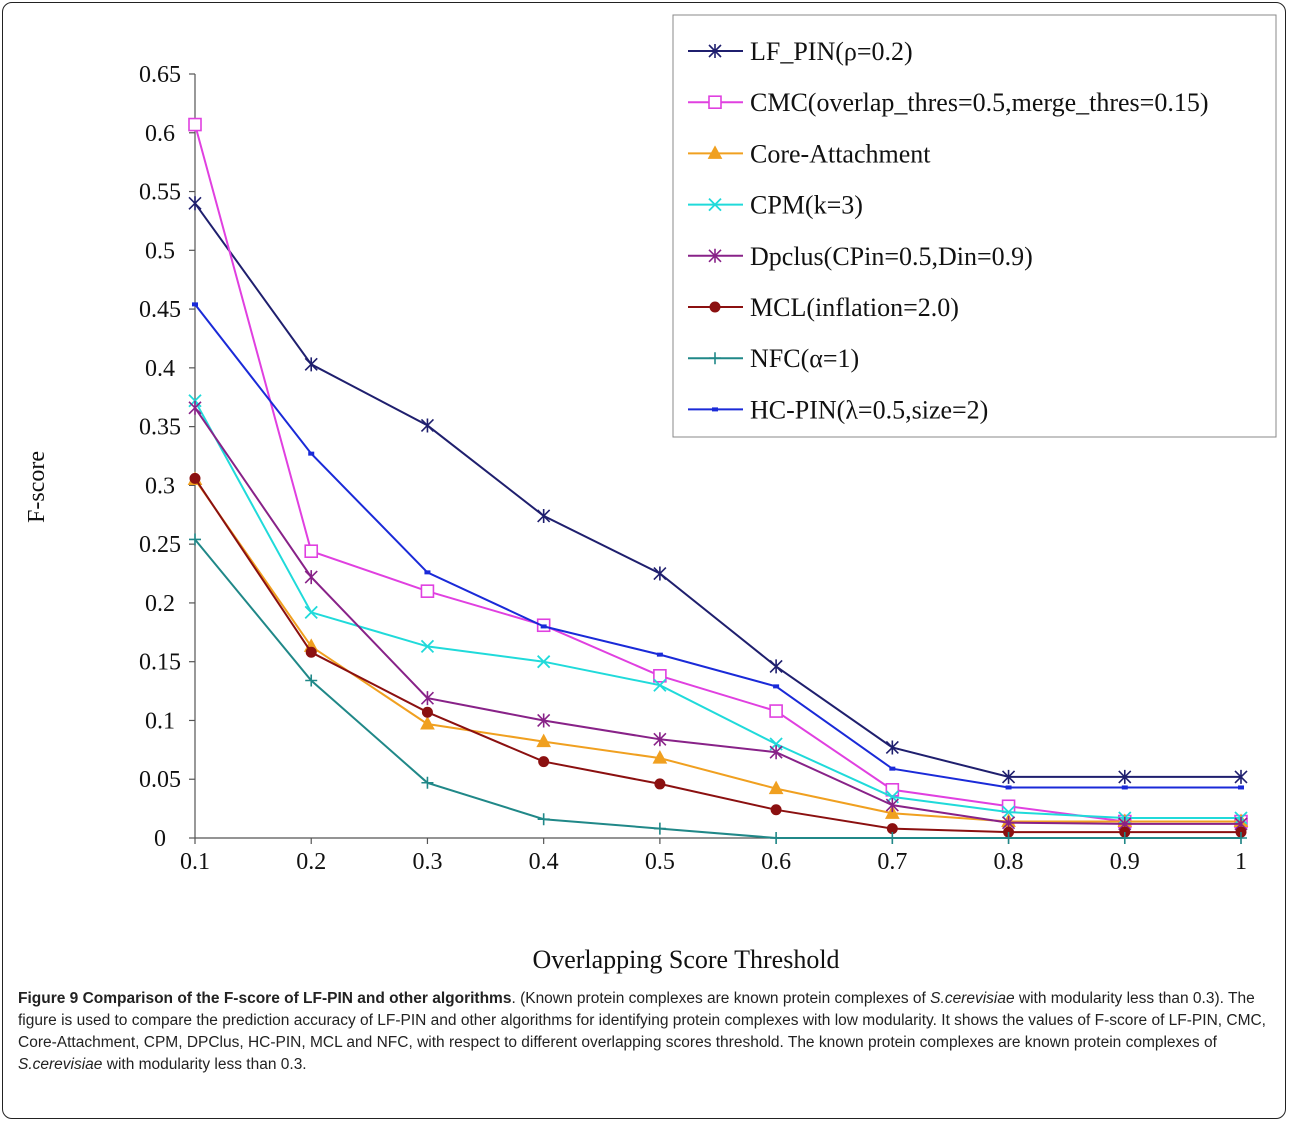 This screenshot has width=1290, height=1123. What do you see at coordinates (660, 862) in the screenshot?
I see `x-tick-label: 0.5` at bounding box center [660, 862].